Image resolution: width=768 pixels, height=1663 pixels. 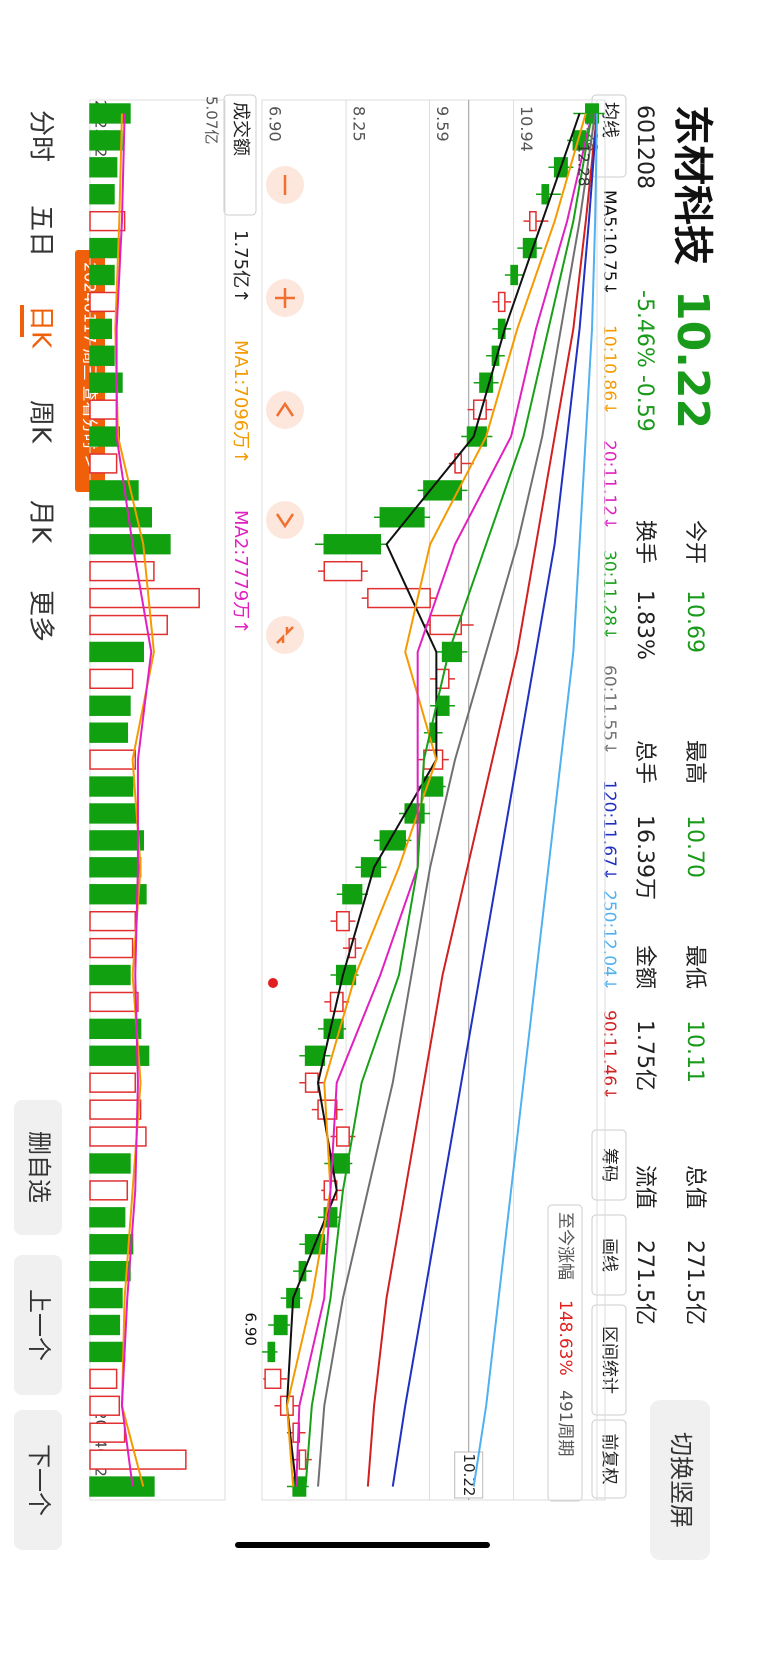 I want to click on range-box, so click(x=565, y=1353).